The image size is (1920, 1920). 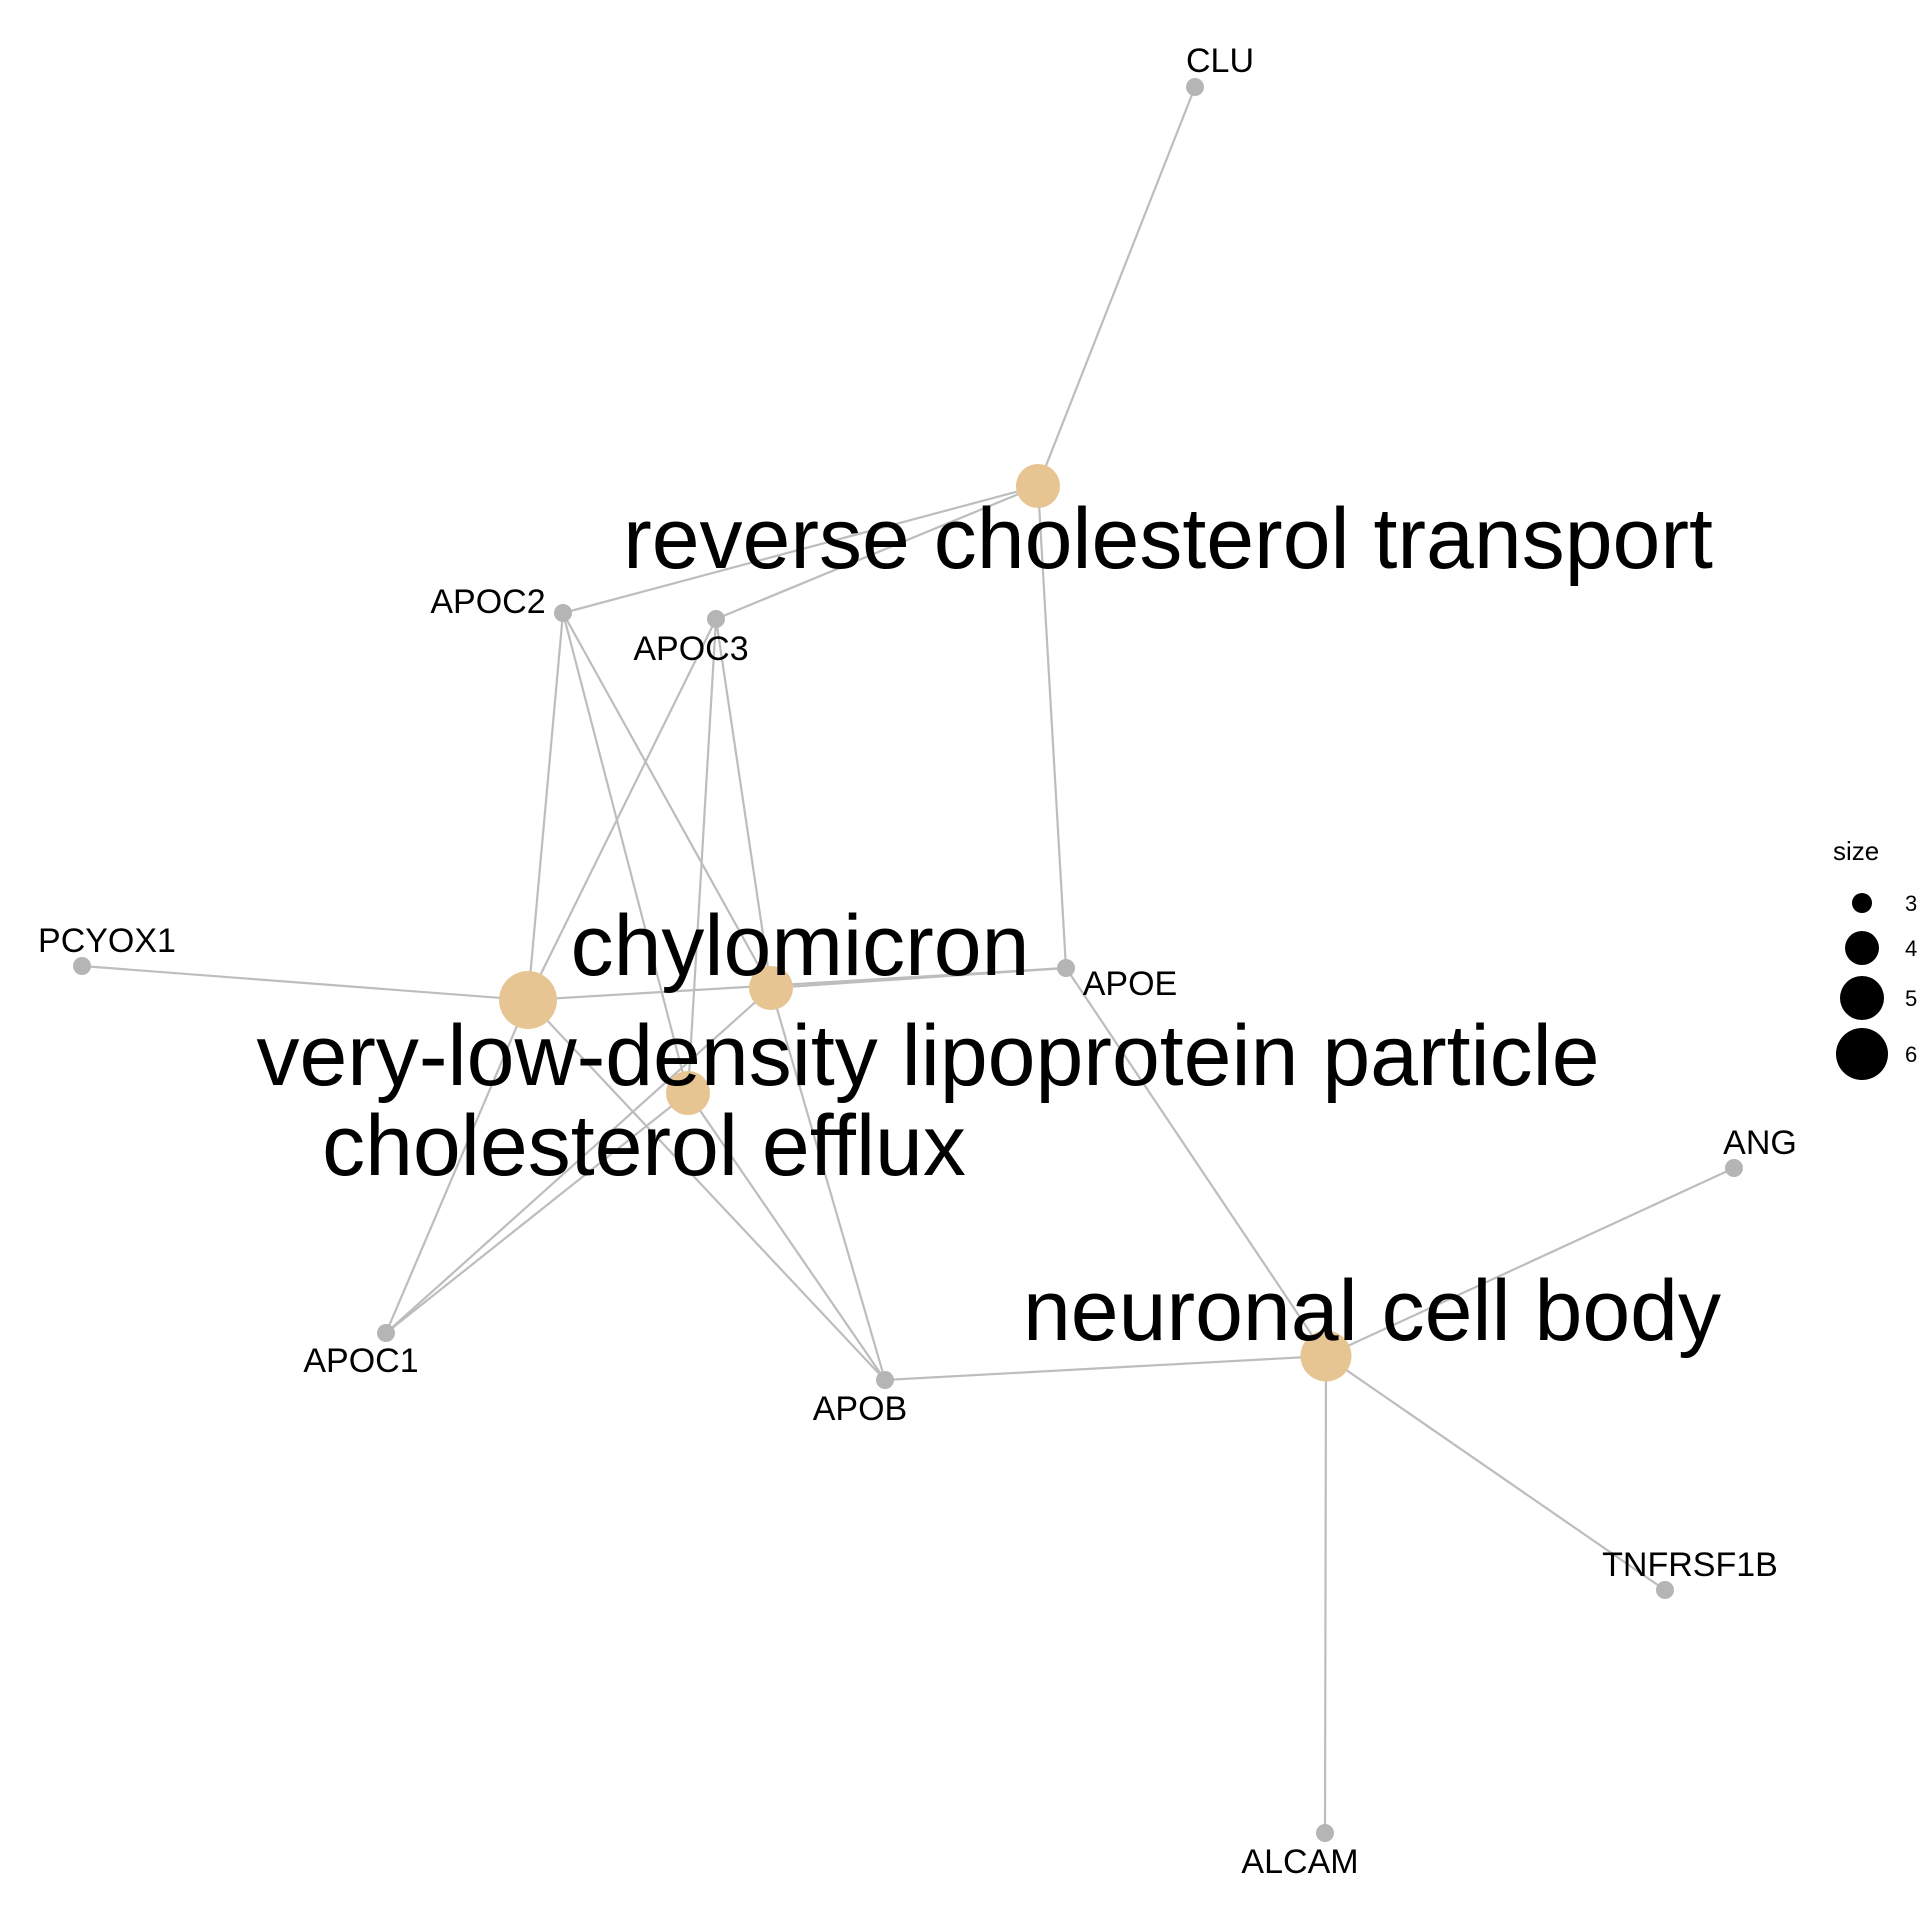 I want to click on gene-node-ang, so click(x=1734, y=1168).